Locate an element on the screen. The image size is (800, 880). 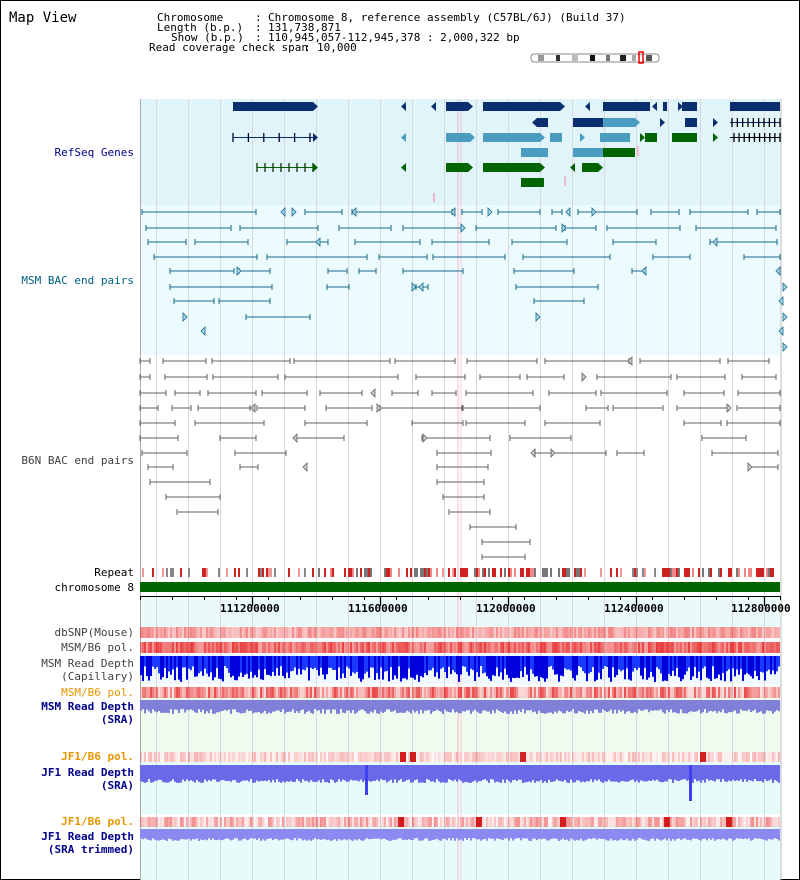
gene-exon-block is located at coordinates (542, 122).